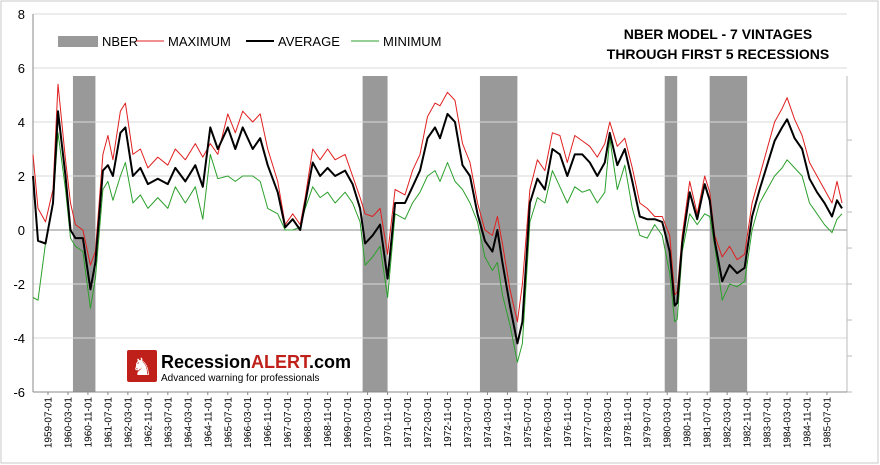 The image size is (880, 465). Describe the element at coordinates (448, 422) in the screenshot. I see `x-tick-label: 1972-11-01` at that location.